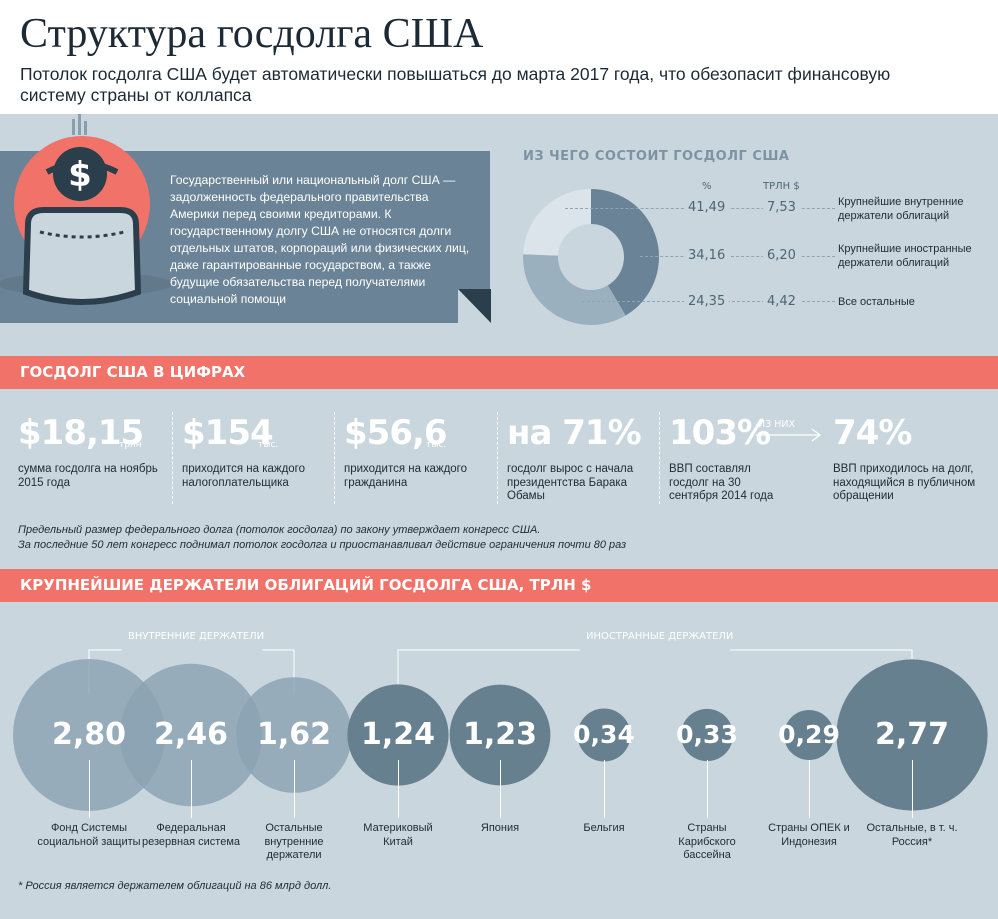 This screenshot has width=998, height=919. What do you see at coordinates (809, 835) in the screenshot?
I see `holder-label: Страны ОПЕК и Индонезия` at bounding box center [809, 835].